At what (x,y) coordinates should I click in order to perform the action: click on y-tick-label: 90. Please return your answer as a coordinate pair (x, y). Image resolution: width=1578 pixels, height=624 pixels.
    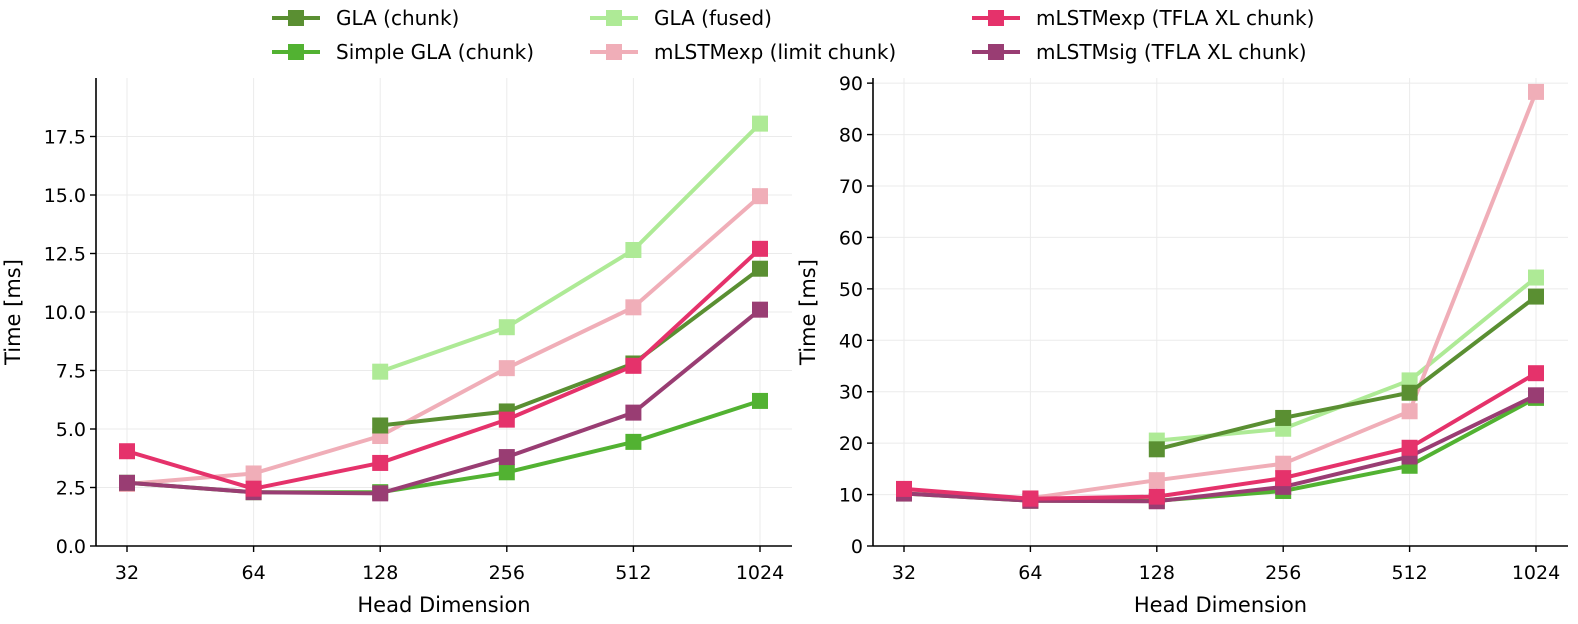
    Looking at the image, I should click on (851, 84).